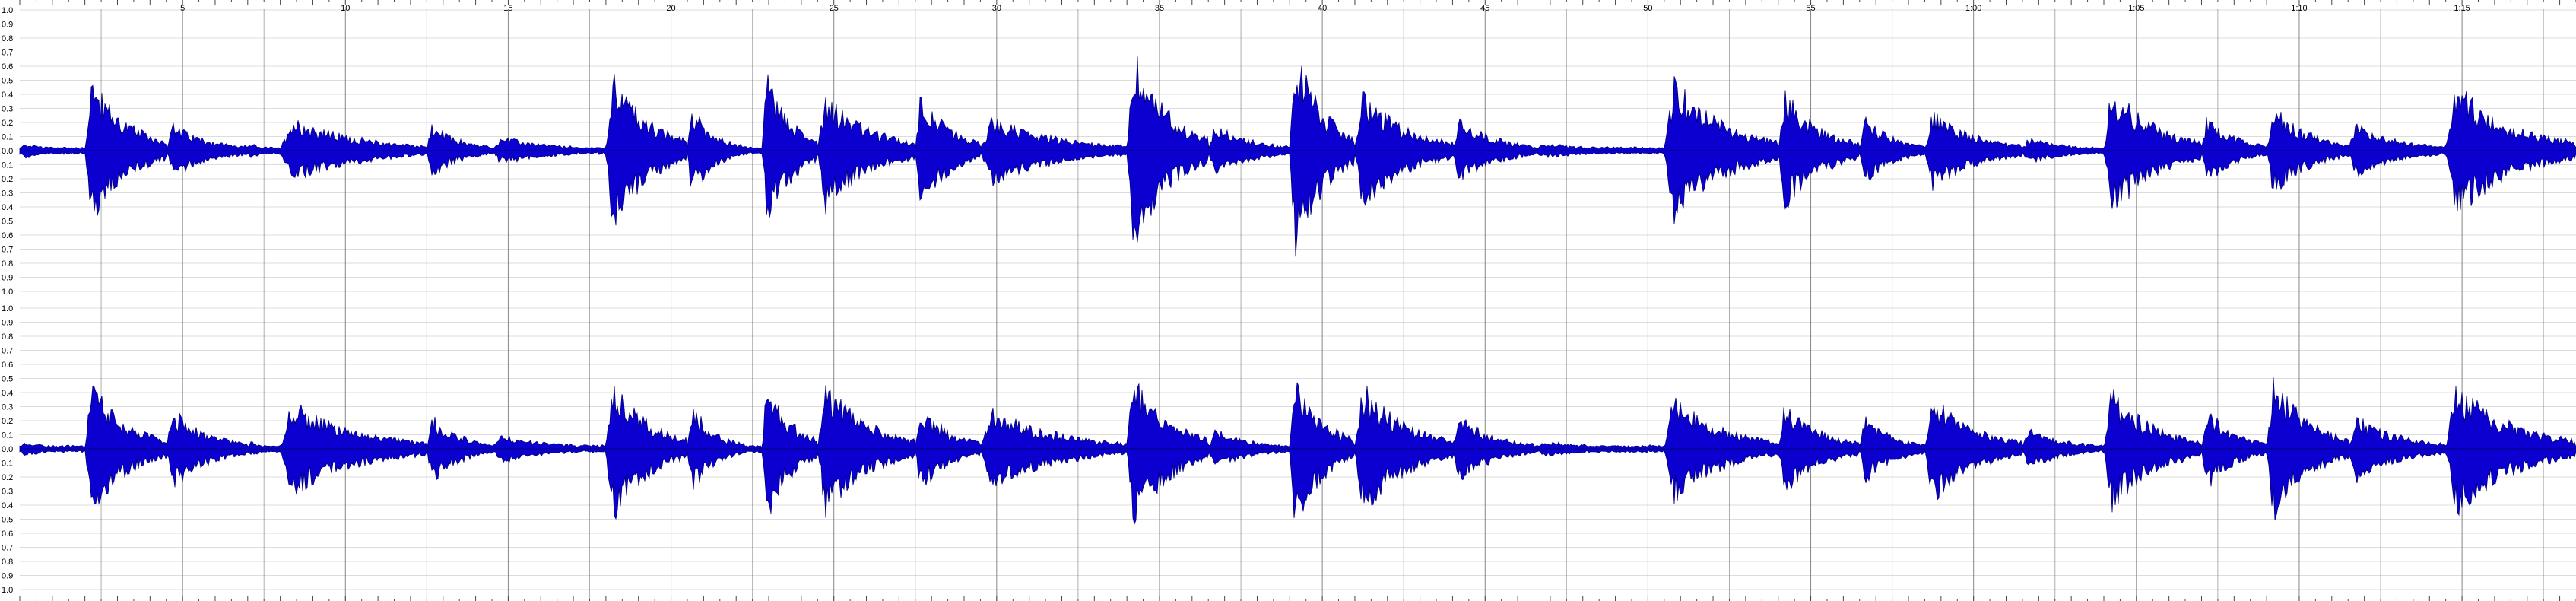 The height and width of the screenshot is (601, 2576). I want to click on time-label: 35, so click(1160, 8).